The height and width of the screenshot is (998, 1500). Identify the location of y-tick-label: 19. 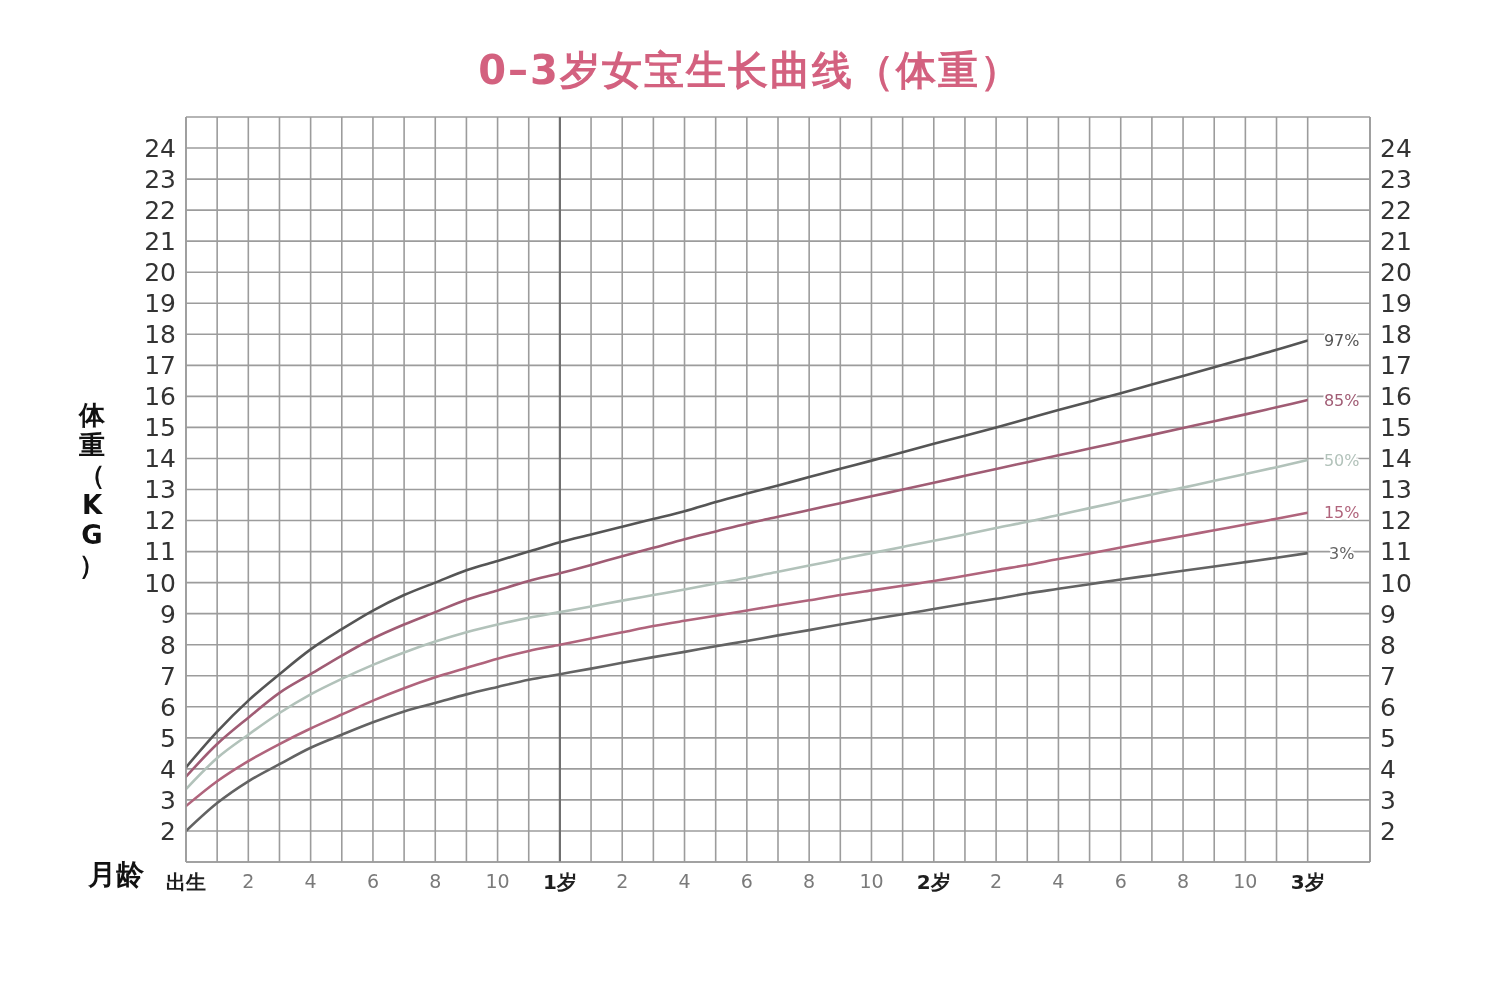
(160, 304).